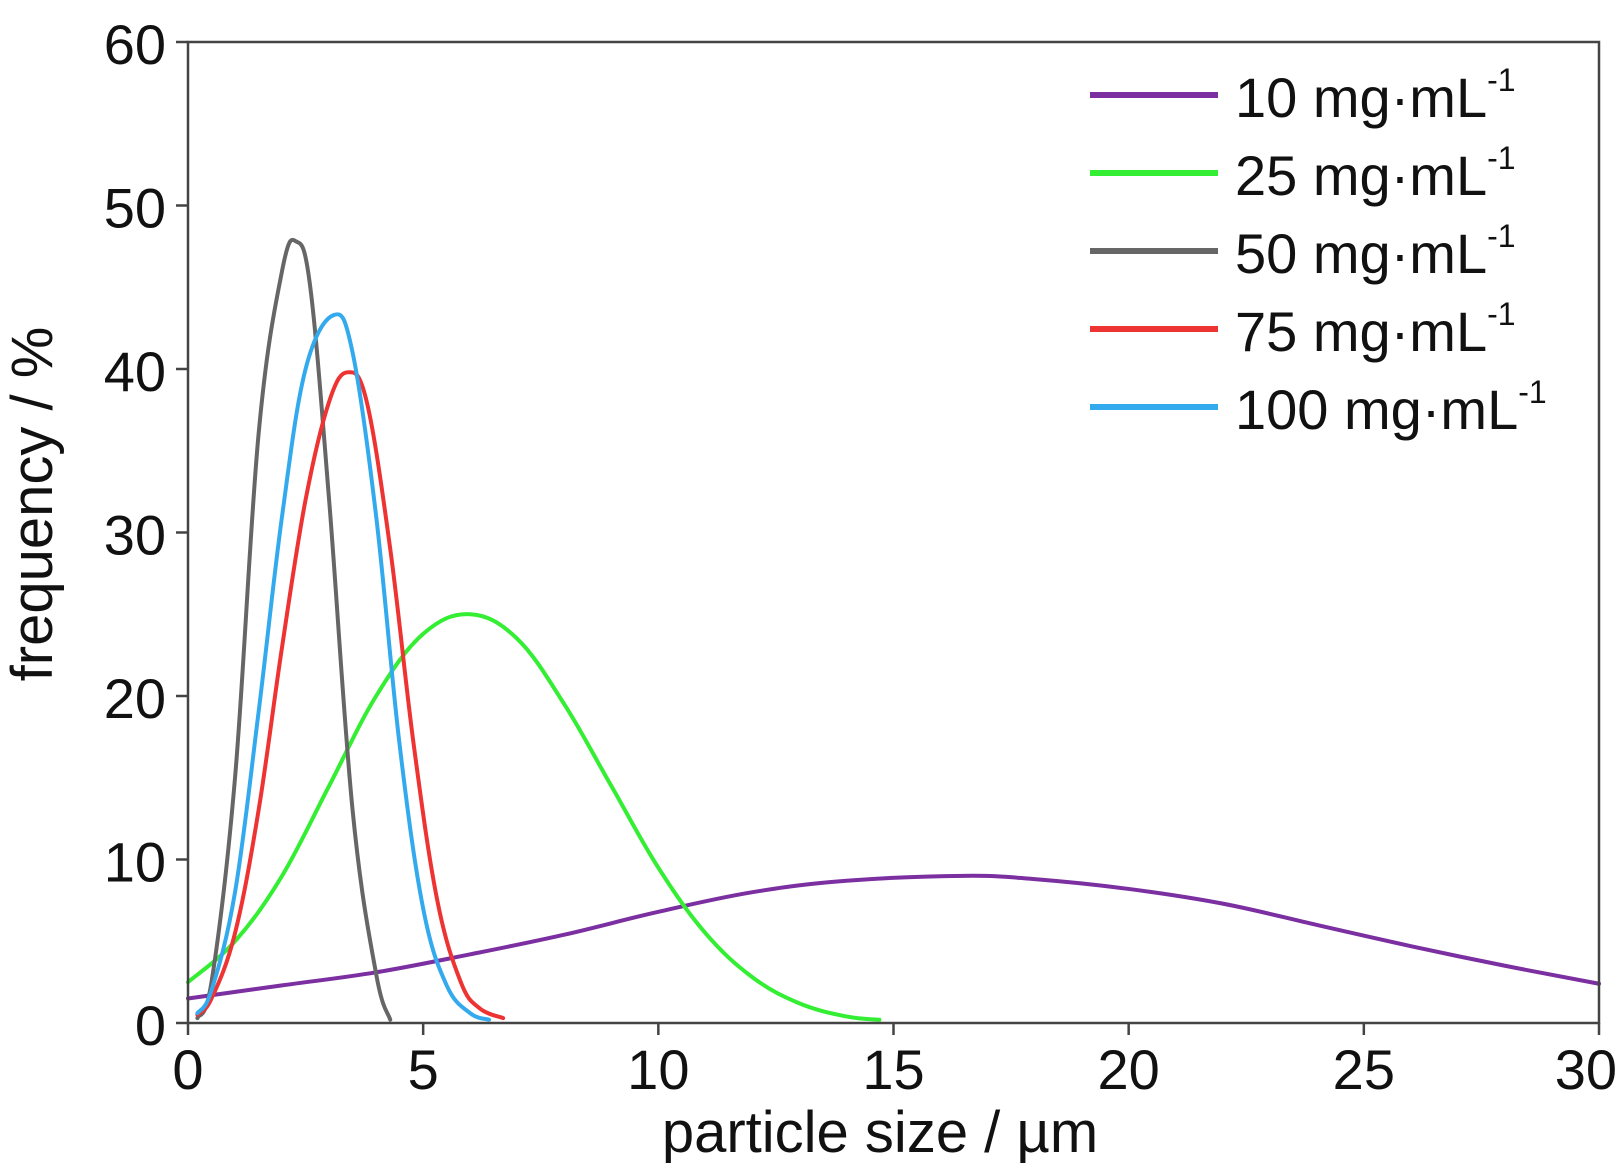 The image size is (1620, 1163). Describe the element at coordinates (150, 1025) in the screenshot. I see `y-tick-label: 0` at that location.